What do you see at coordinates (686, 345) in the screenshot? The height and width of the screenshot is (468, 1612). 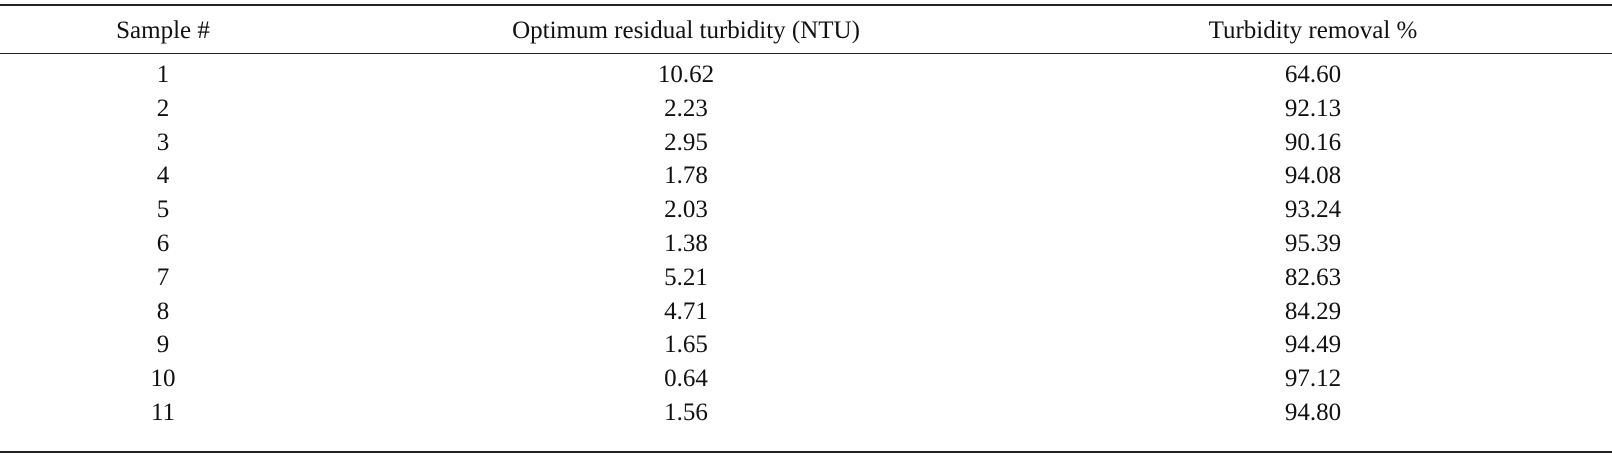 I see `table-cell: 1.65` at bounding box center [686, 345].